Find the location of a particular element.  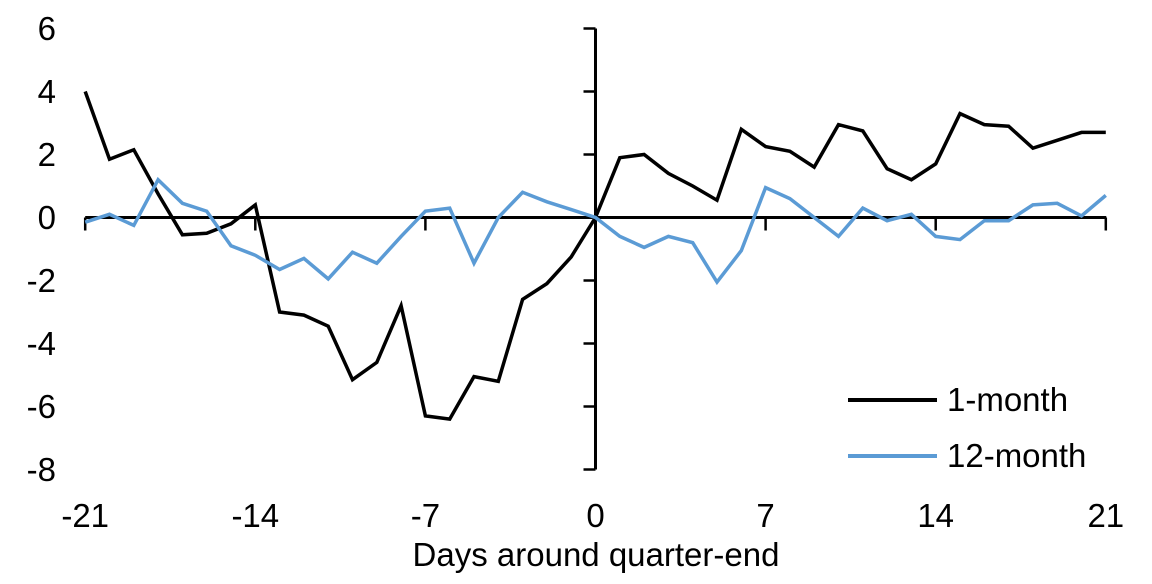

y-tick-label: 2 is located at coordinates (47, 154).